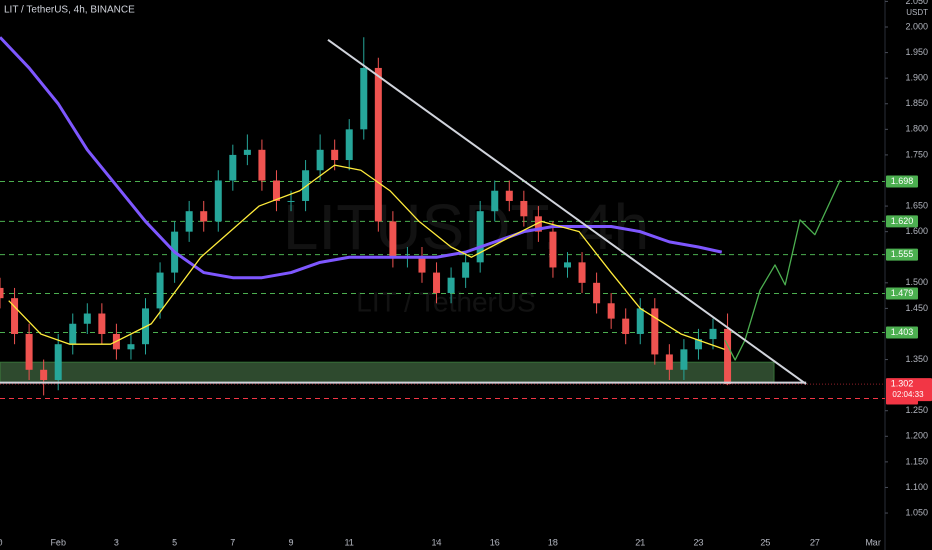 This screenshot has width=932, height=550. I want to click on y-tick-label: 1.600, so click(916, 231).